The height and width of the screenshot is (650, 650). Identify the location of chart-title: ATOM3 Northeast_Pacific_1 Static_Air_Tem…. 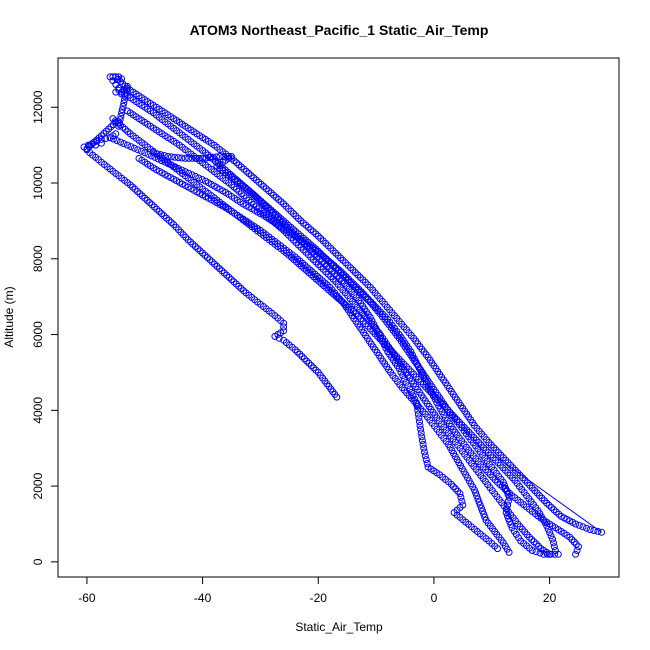
(339, 30).